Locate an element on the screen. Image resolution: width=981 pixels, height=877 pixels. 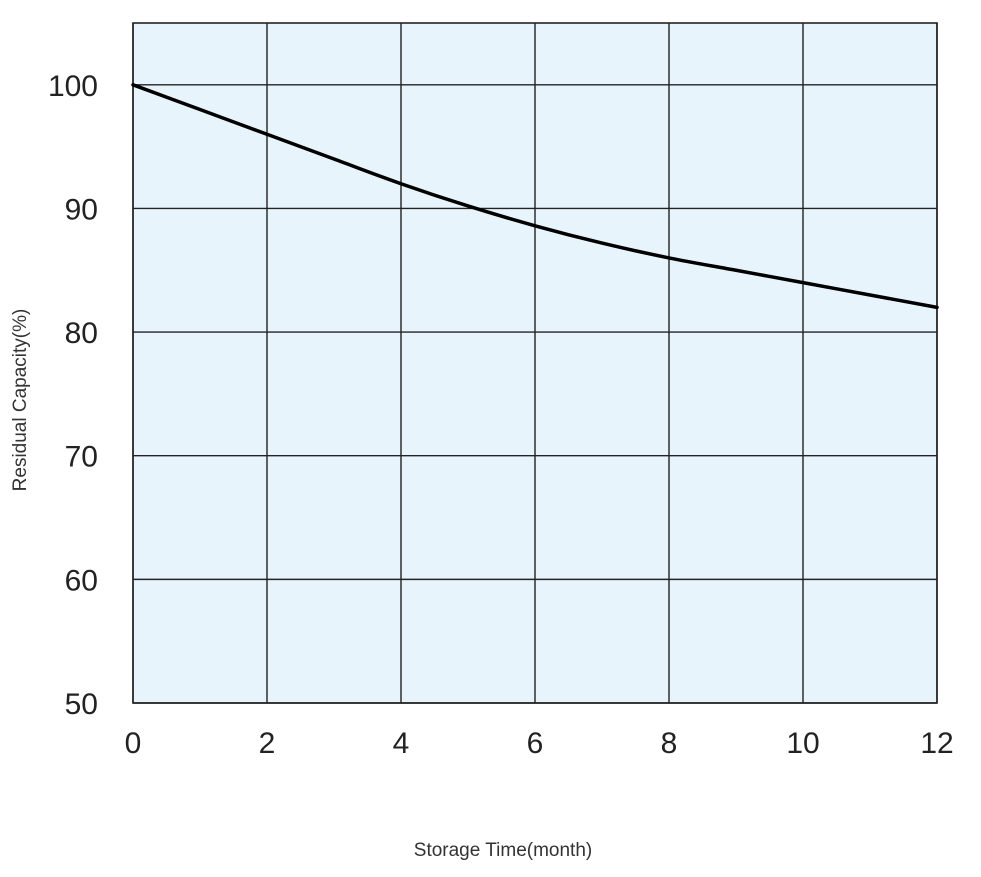
y-tick-label-90: 90 is located at coordinates (81, 209).